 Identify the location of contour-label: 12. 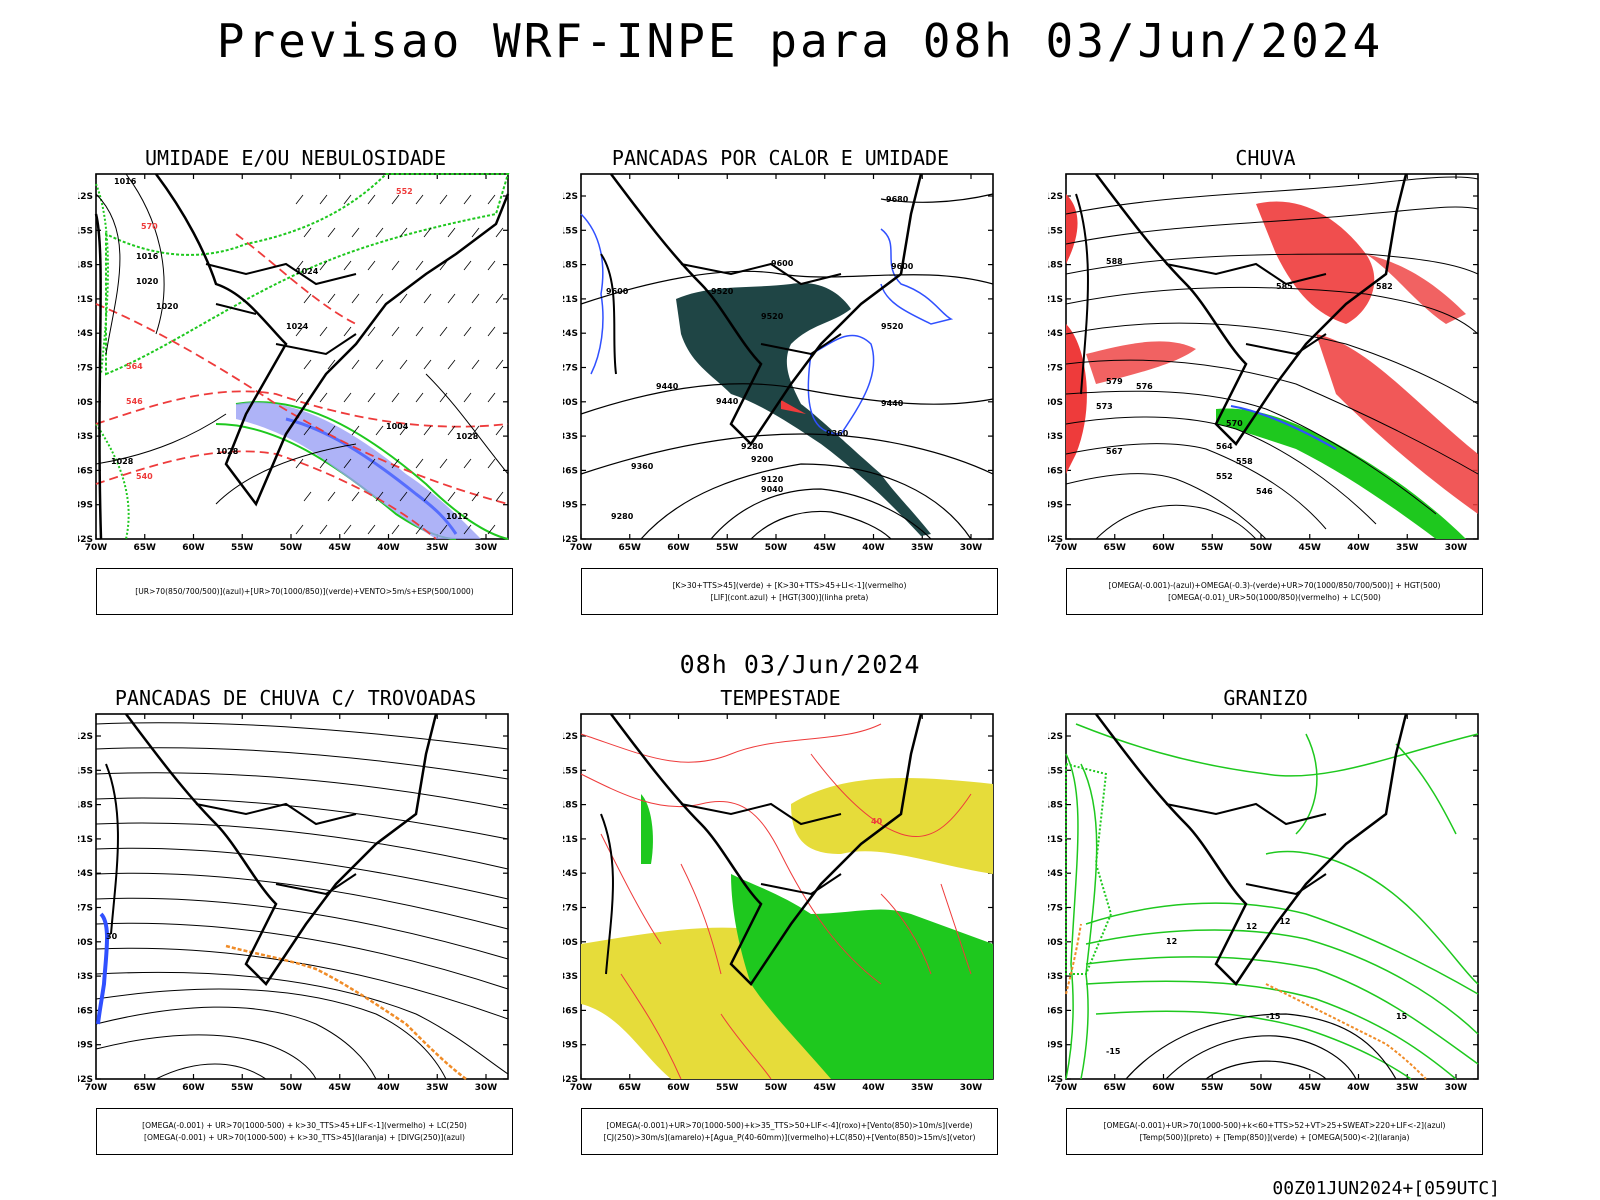
(1171, 941).